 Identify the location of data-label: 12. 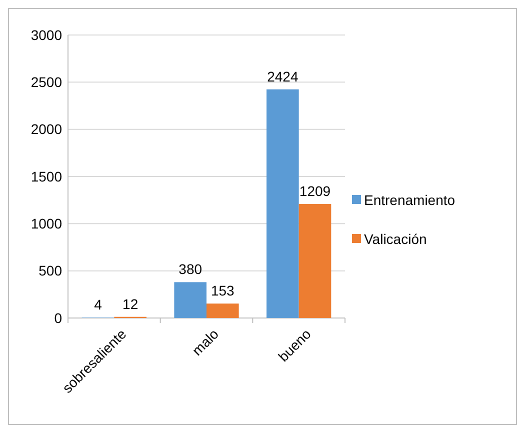
(130, 304).